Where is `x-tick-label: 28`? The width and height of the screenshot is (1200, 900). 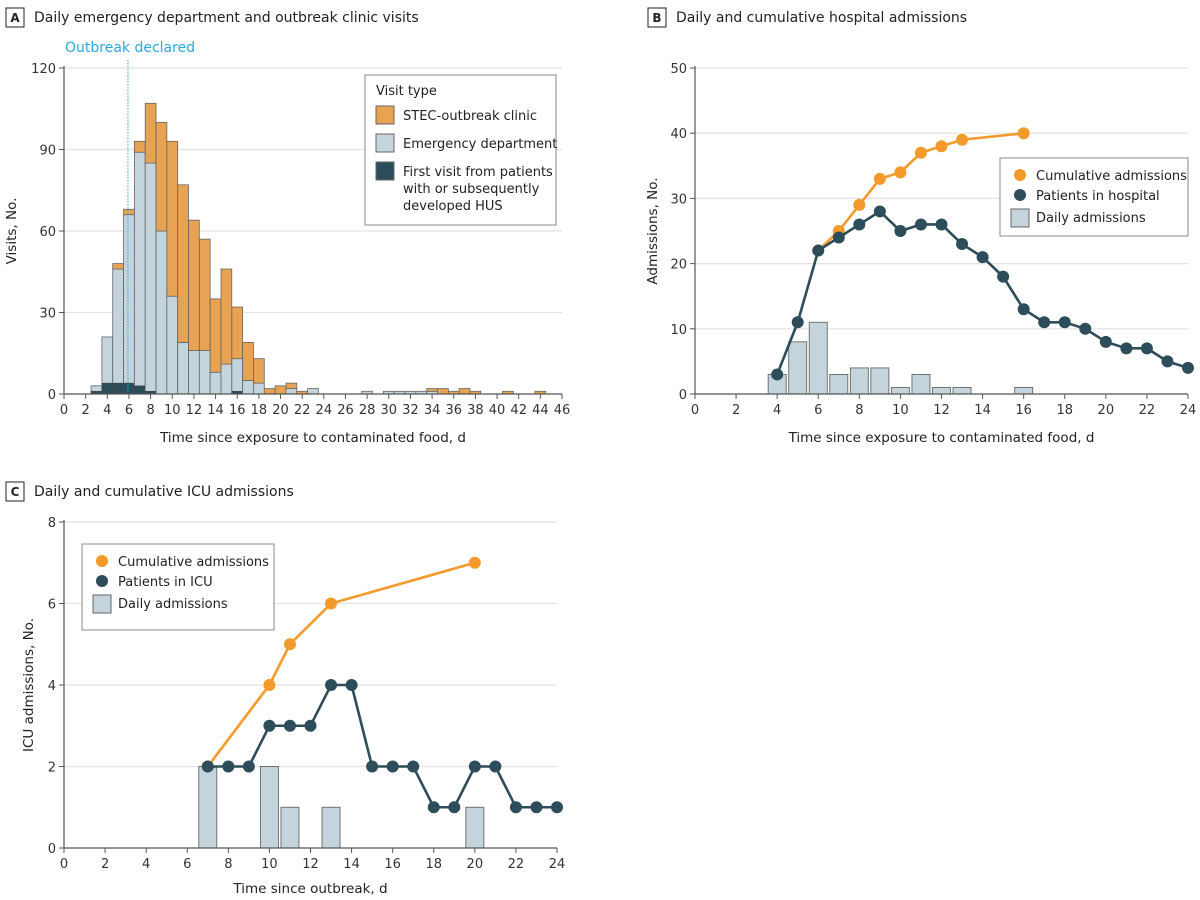 x-tick-label: 28 is located at coordinates (367, 410).